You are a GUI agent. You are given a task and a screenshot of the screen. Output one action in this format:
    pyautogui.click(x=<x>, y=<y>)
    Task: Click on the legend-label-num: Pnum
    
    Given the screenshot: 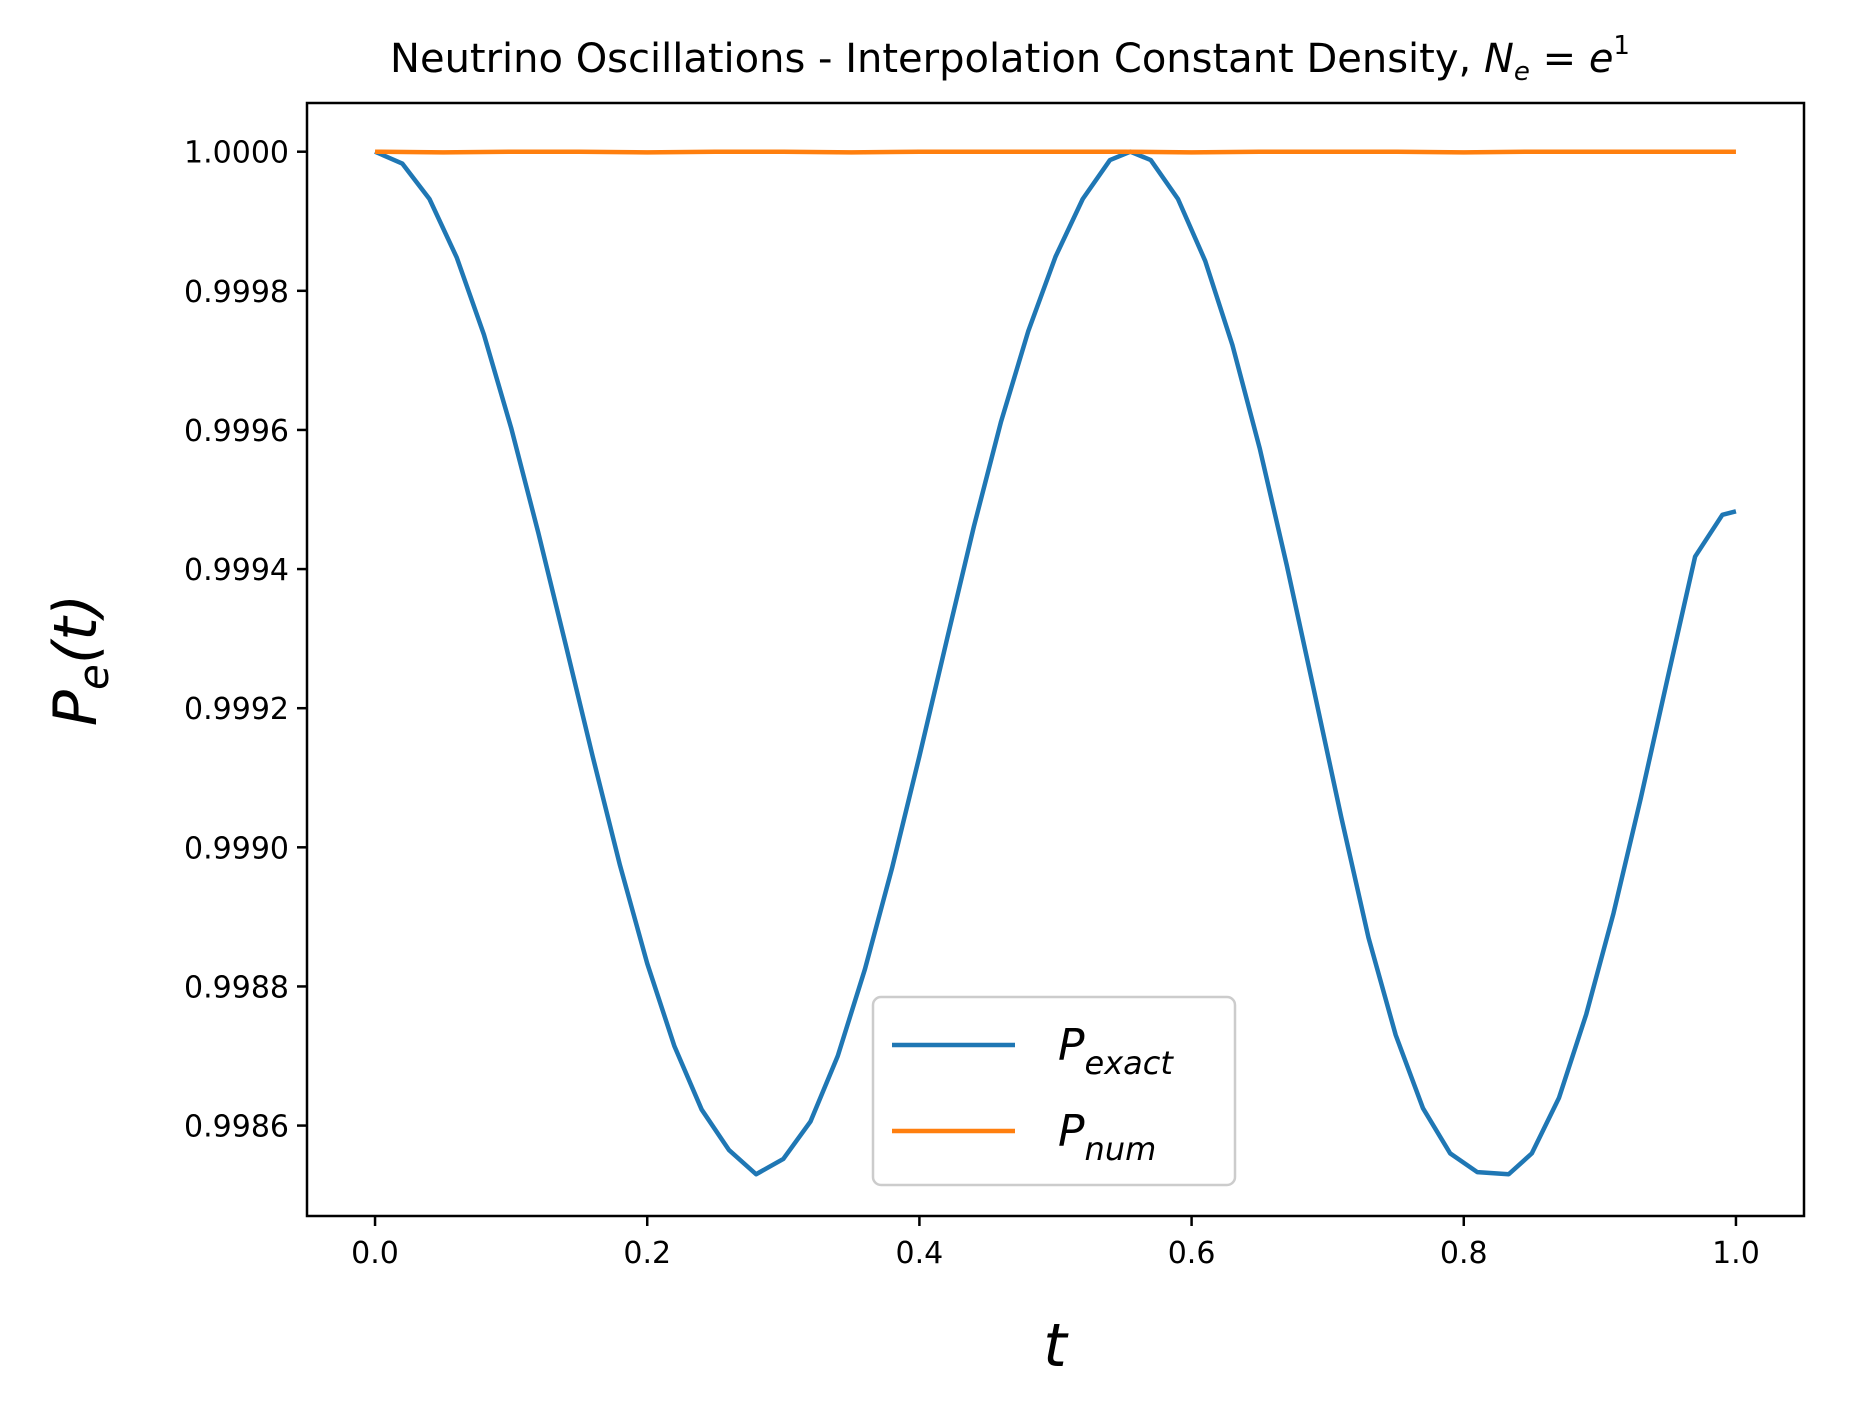 What is the action you would take?
    pyautogui.click(x=1107, y=1137)
    